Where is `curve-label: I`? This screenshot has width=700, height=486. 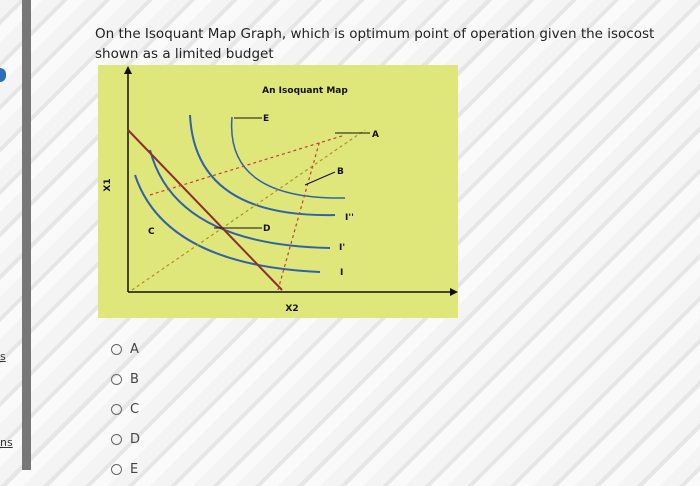
curve-label: I is located at coordinates (341, 273).